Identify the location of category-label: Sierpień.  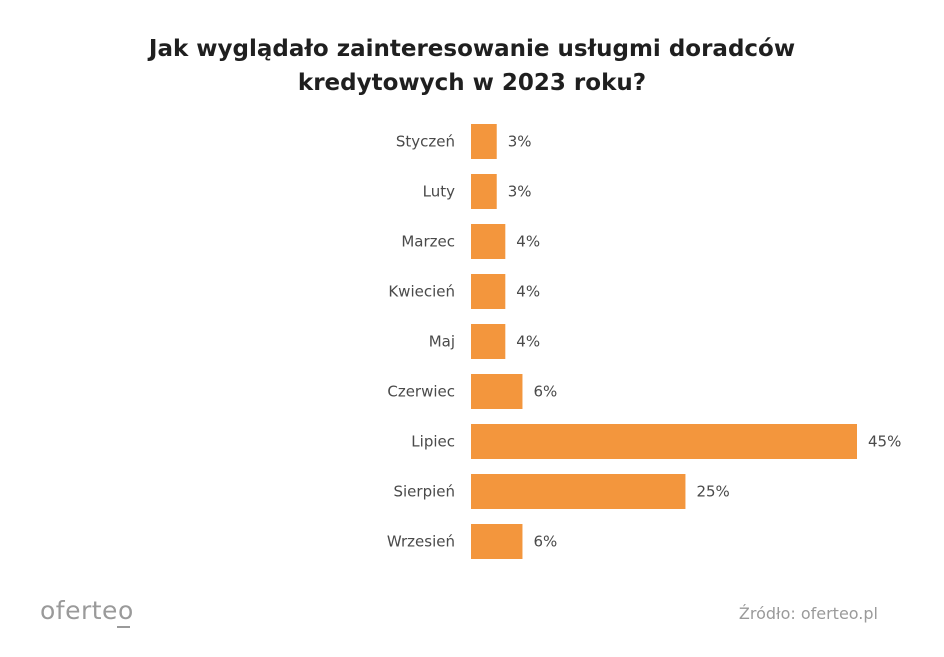
(424, 492).